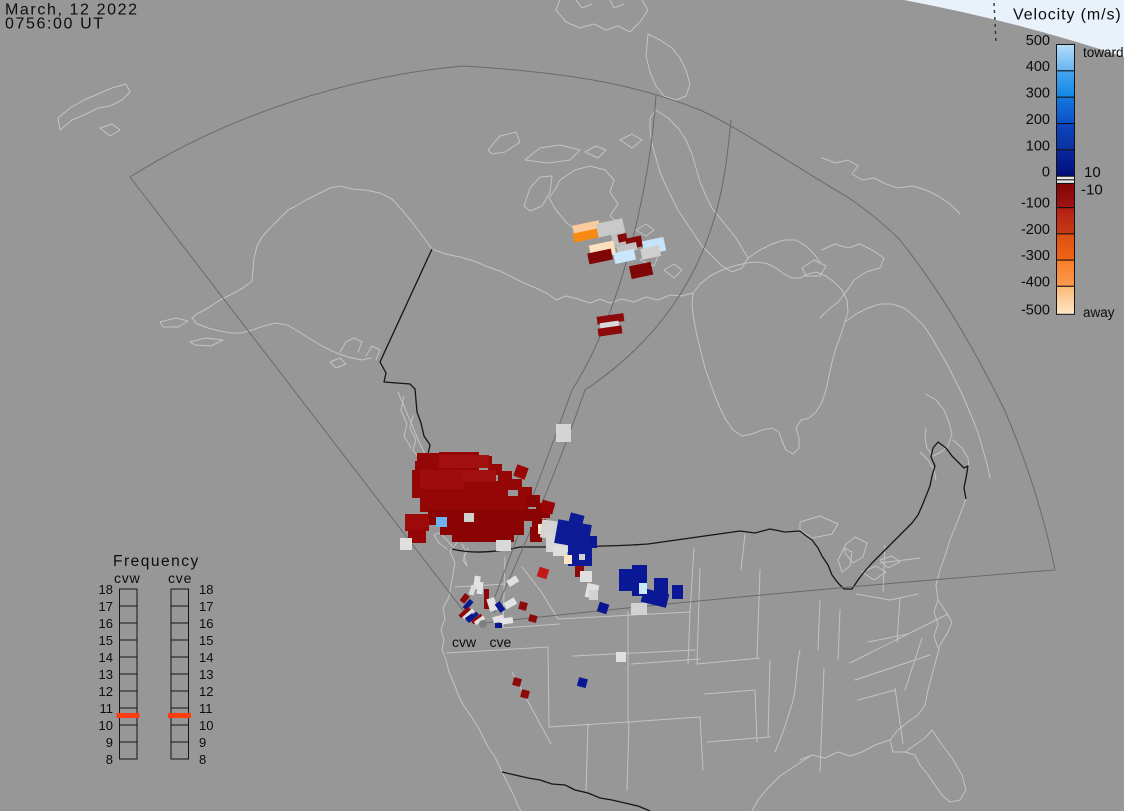 The width and height of the screenshot is (1124, 811). I want to click on svg-text: March, 12 2022, so click(72, 10).